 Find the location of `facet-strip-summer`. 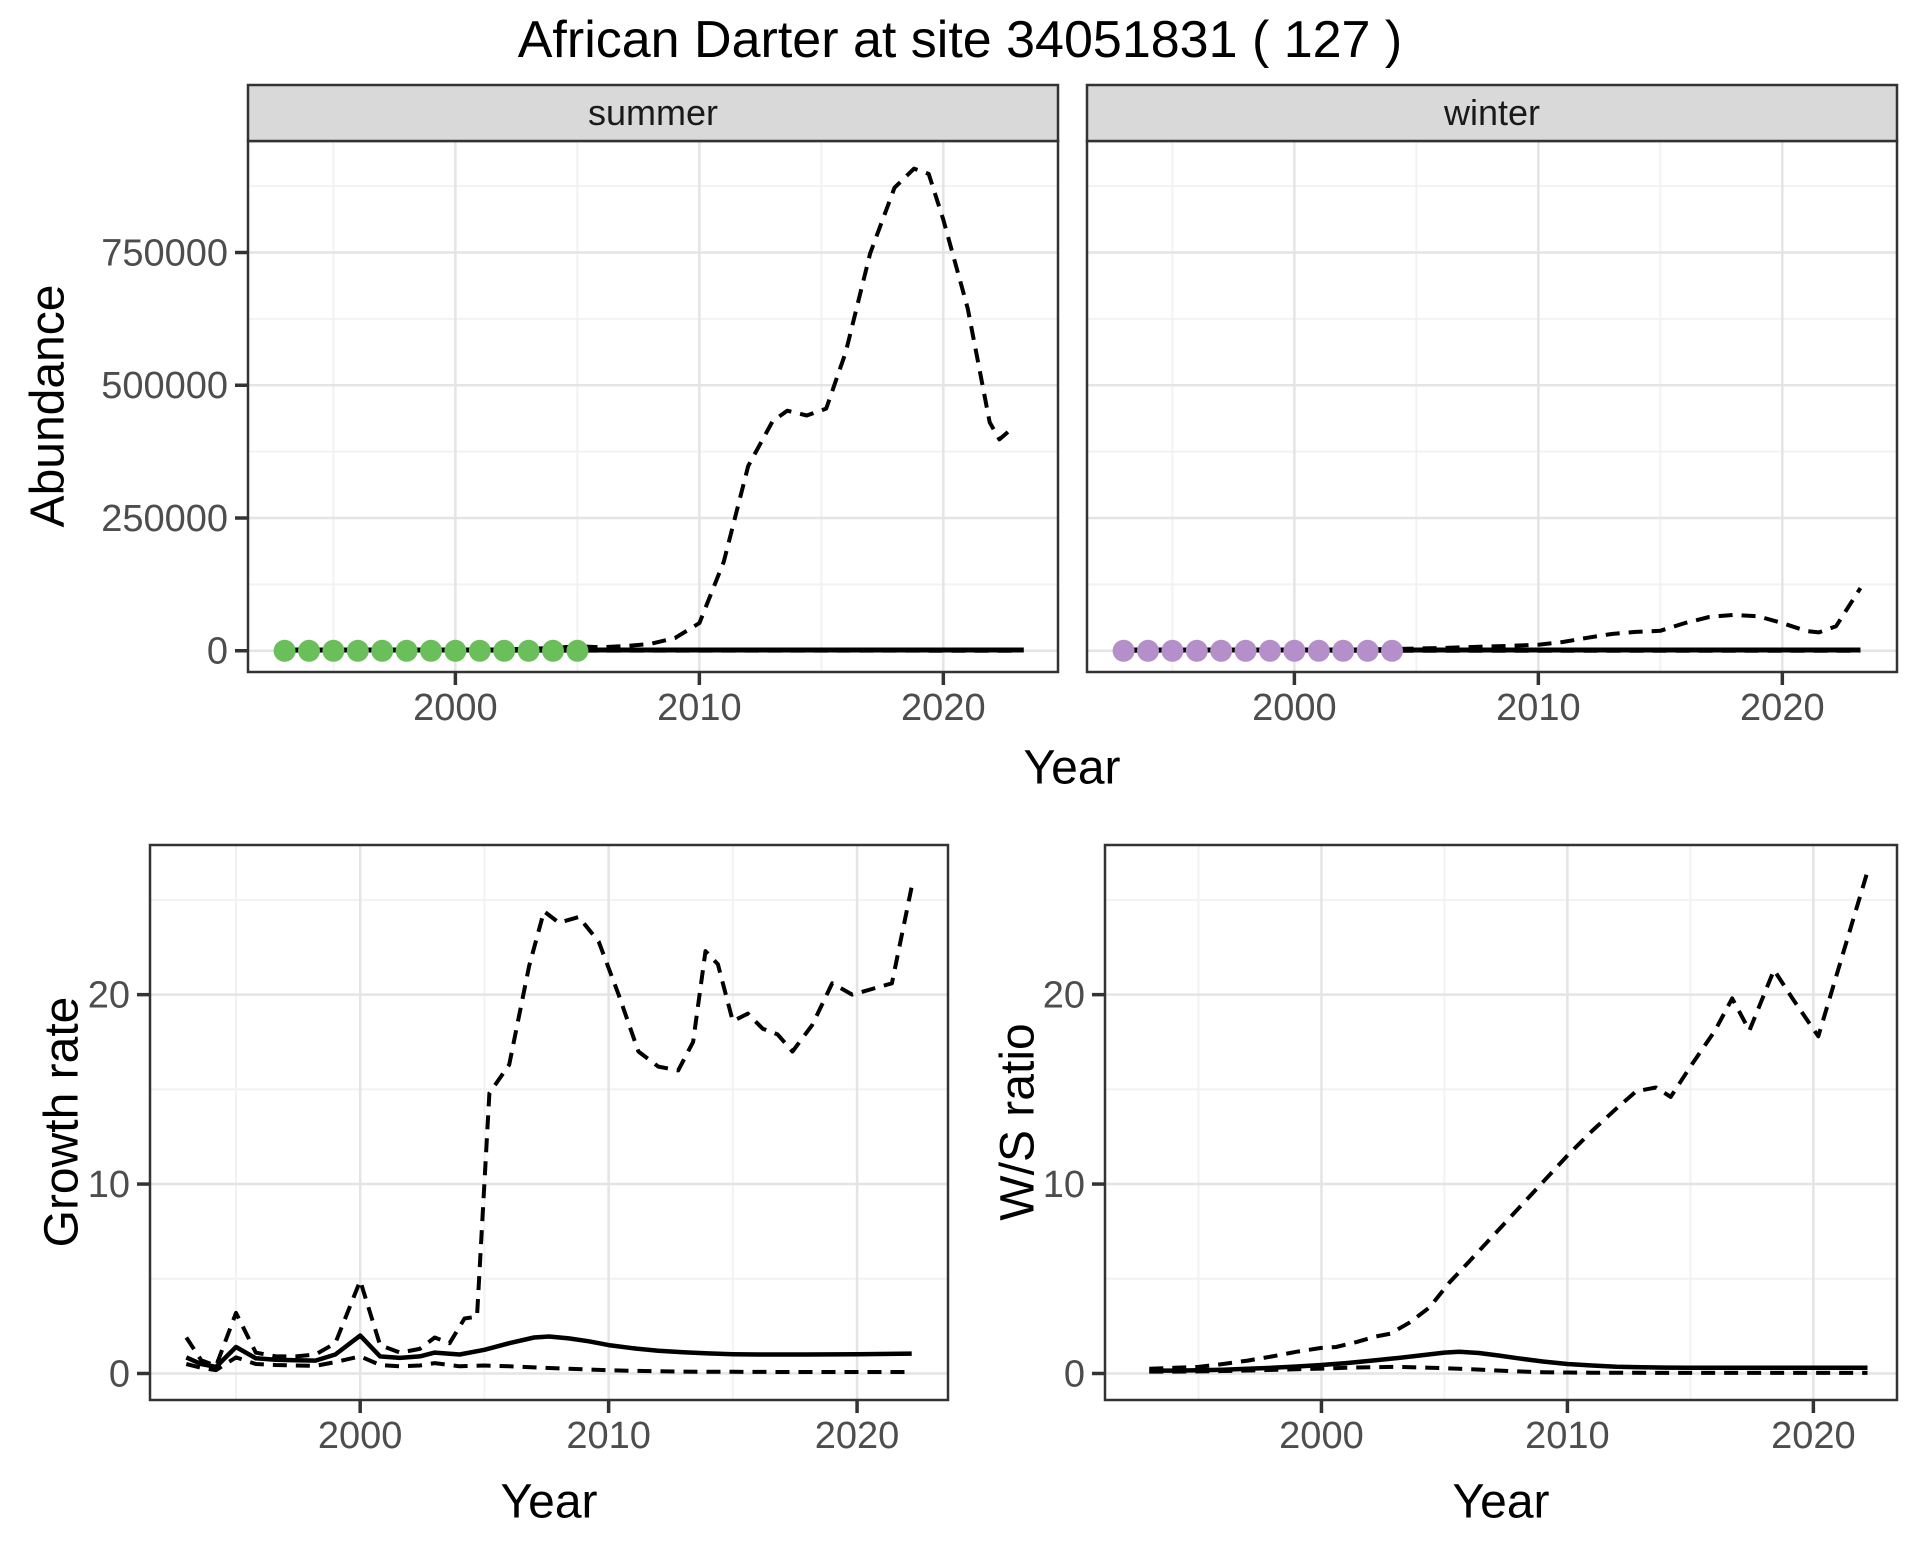

facet-strip-summer is located at coordinates (653, 113).